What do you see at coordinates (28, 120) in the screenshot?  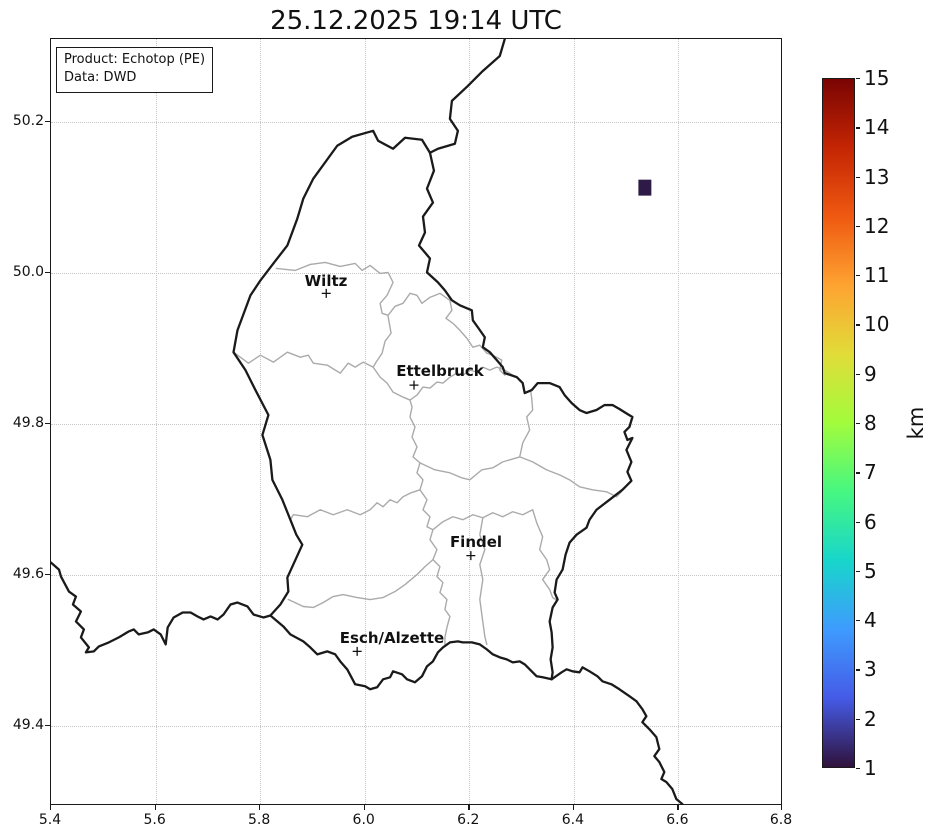 I see `y-tick-label: 50.2` at bounding box center [28, 120].